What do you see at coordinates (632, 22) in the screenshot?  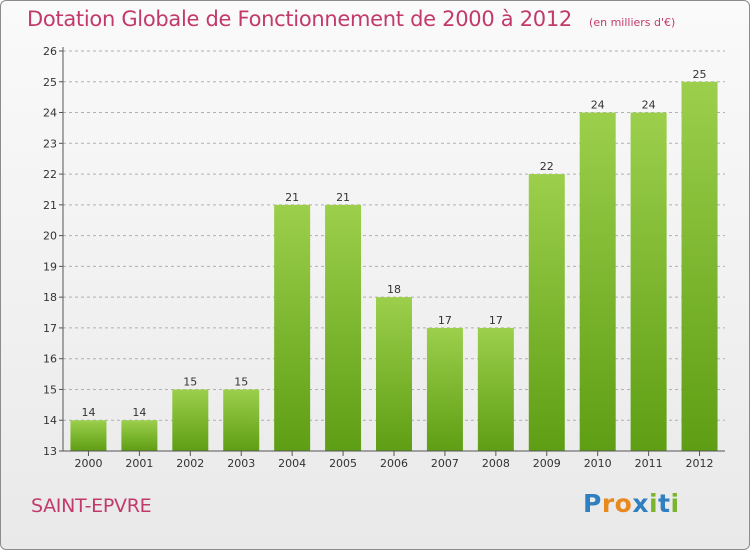 I see `chart-subtitle: (en milliers d'€)` at bounding box center [632, 22].